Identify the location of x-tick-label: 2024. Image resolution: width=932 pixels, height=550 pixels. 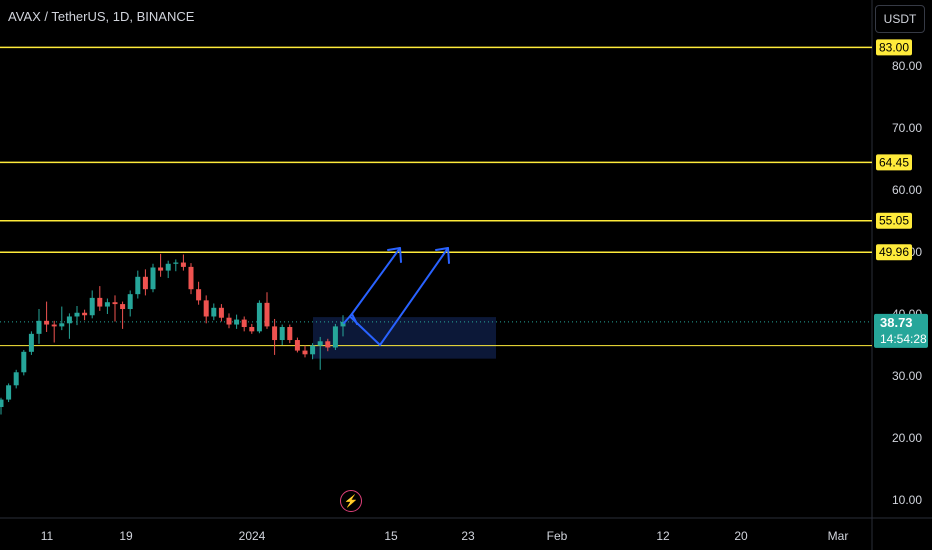
(252, 536).